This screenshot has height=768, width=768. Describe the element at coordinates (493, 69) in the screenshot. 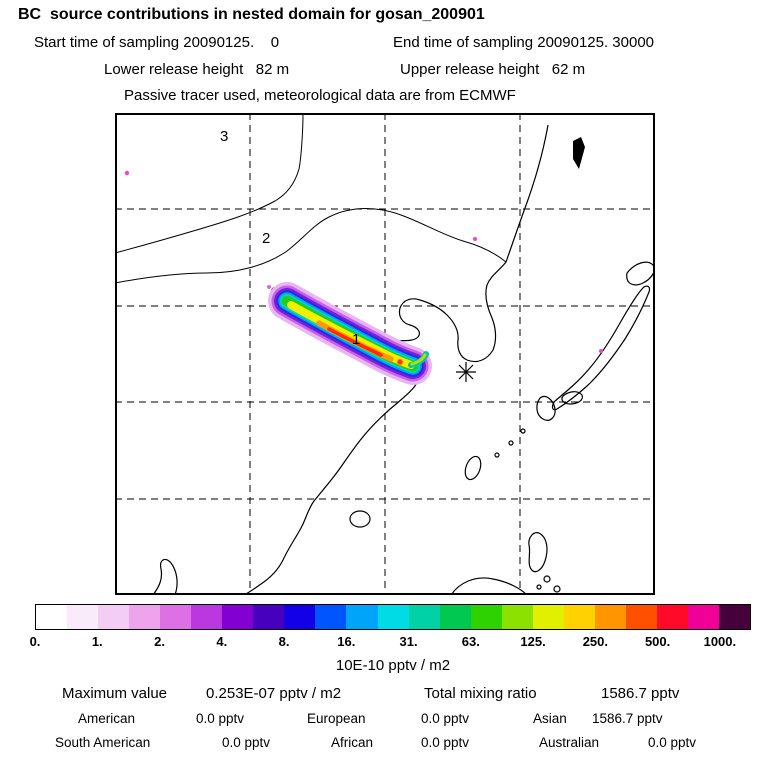

I see `upper-release-text: Upper release height 62 m` at that location.